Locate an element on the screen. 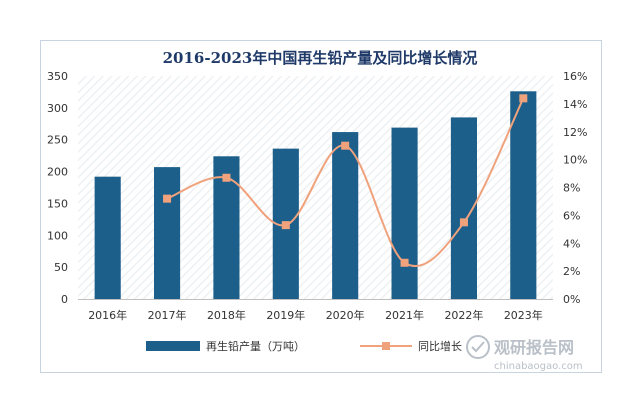 The image size is (640, 411). legend-line-label: 同比增长 is located at coordinates (440, 346).